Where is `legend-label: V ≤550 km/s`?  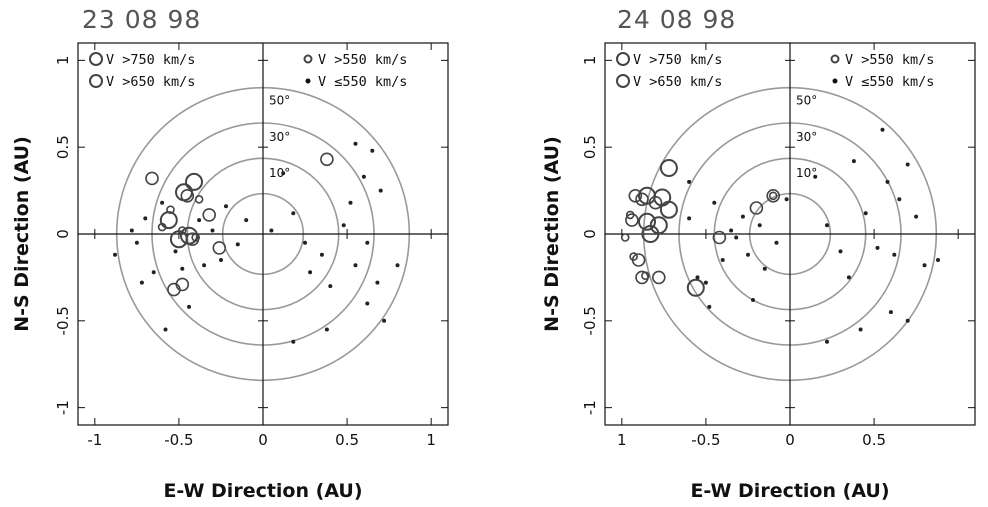
legend-label: V ≤550 km/s is located at coordinates (889, 82).